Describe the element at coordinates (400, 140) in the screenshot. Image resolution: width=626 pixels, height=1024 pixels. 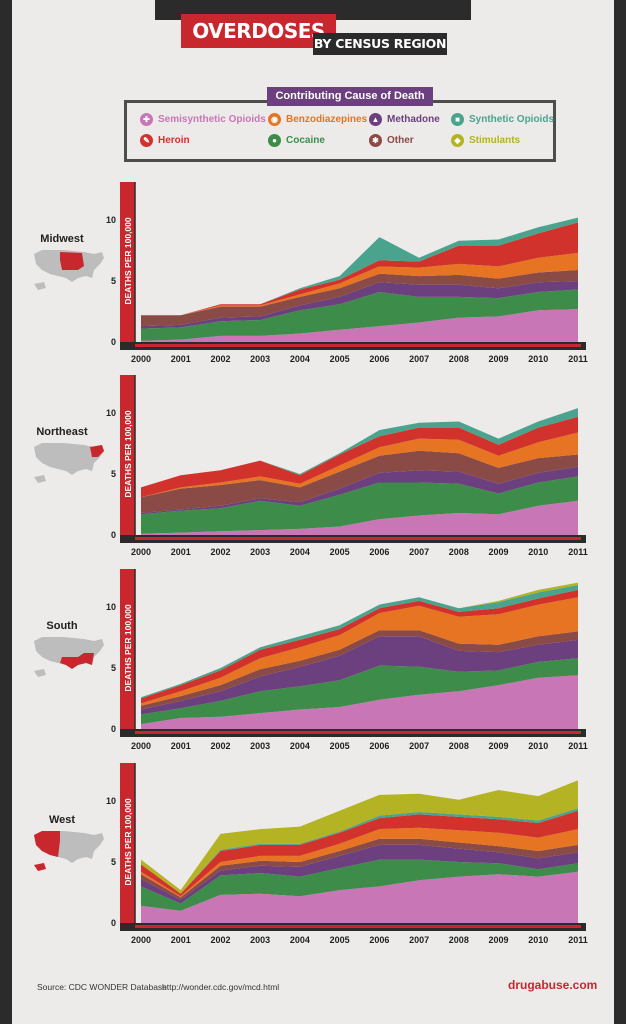
I see `legend-label: Other` at that location.